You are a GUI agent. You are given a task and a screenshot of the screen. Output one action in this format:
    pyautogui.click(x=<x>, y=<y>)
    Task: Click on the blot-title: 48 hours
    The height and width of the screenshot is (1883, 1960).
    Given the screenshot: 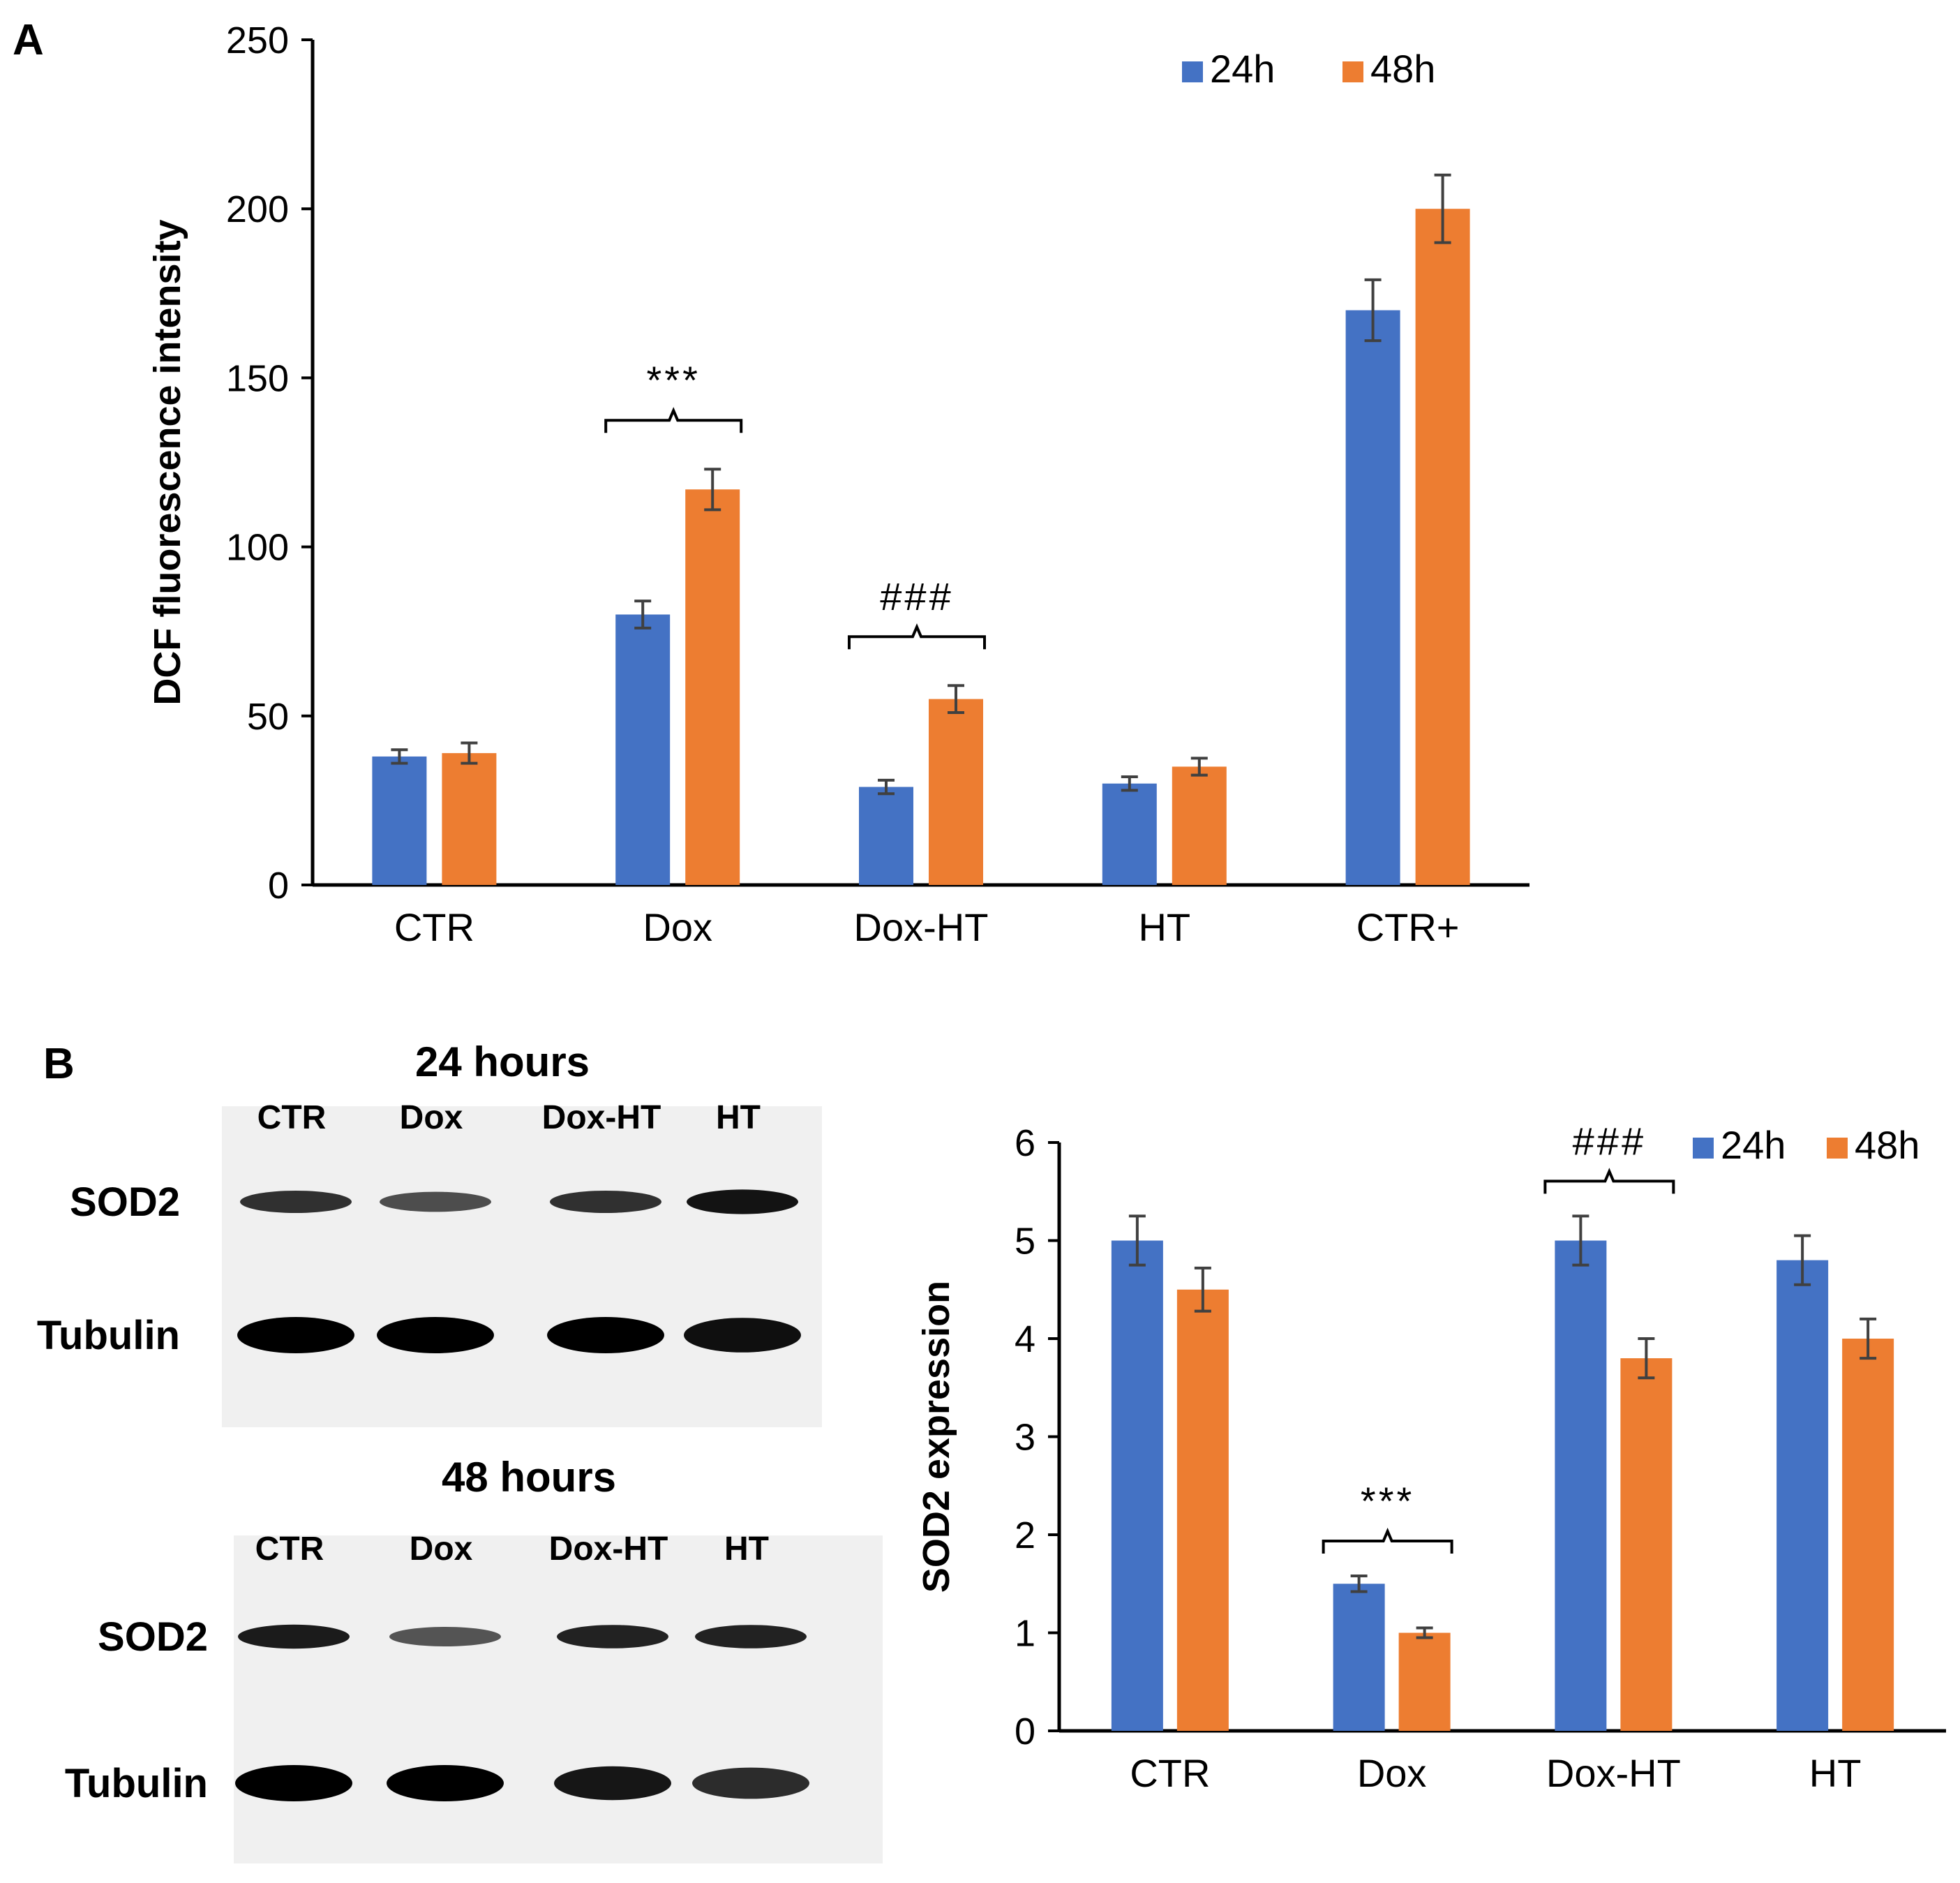 What is the action you would take?
    pyautogui.click(x=529, y=1477)
    